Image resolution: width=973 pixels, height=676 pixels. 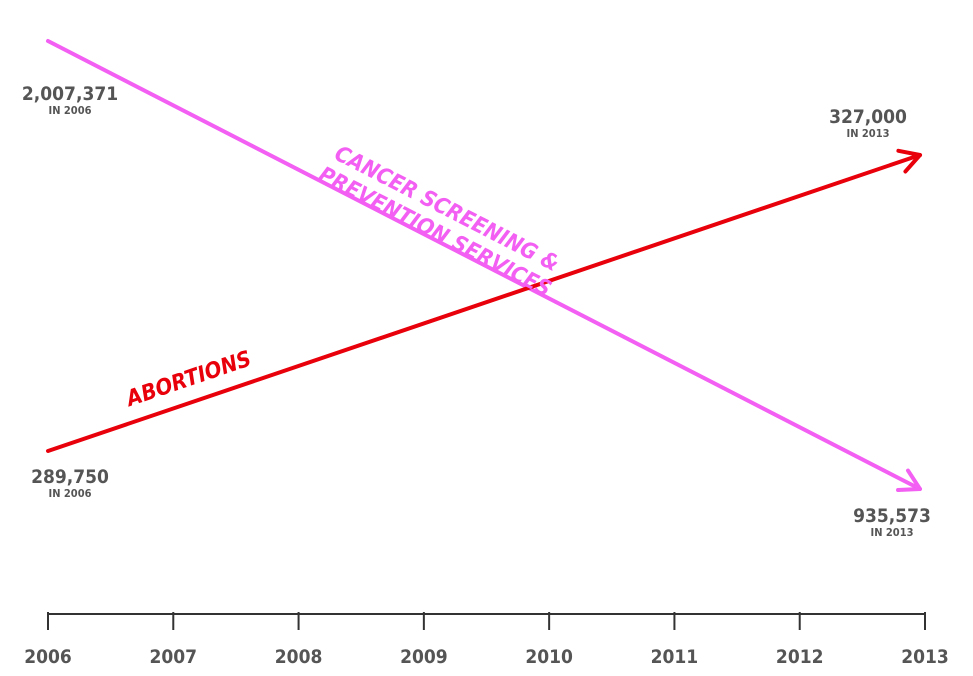 I want to click on abortions-arrowhead-icon, so click(x=909, y=161).